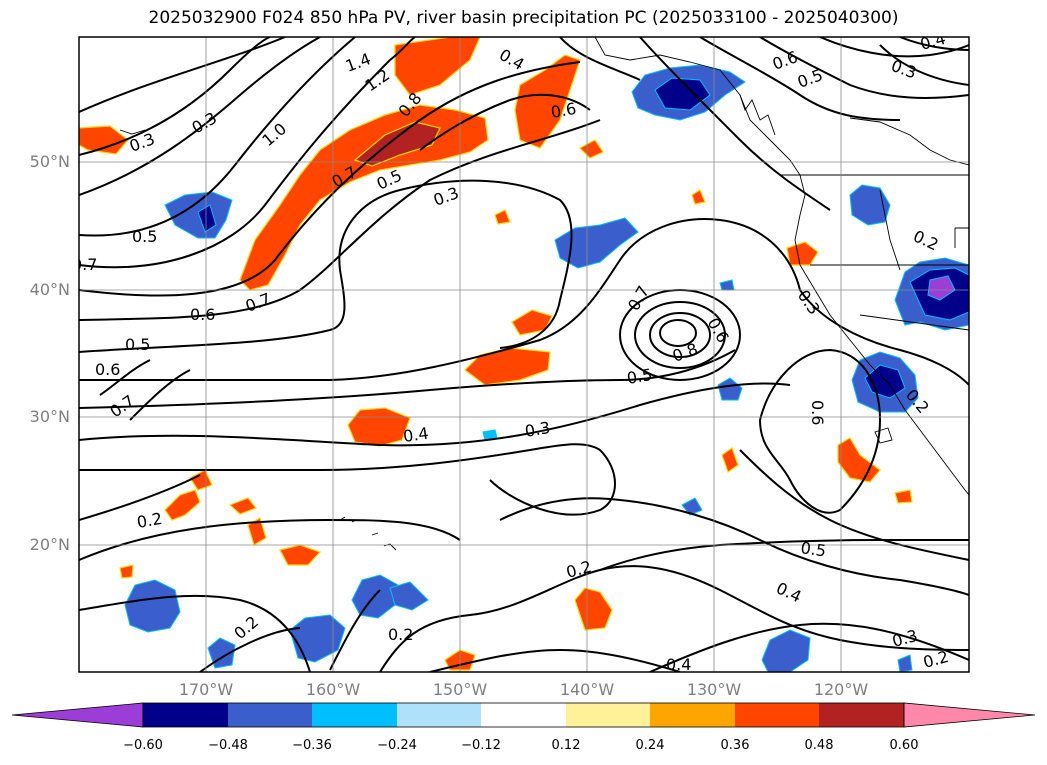 This screenshot has width=1047, height=765. Describe the element at coordinates (397, 745) in the screenshot. I see `colorbar-tick: −0.24` at that location.